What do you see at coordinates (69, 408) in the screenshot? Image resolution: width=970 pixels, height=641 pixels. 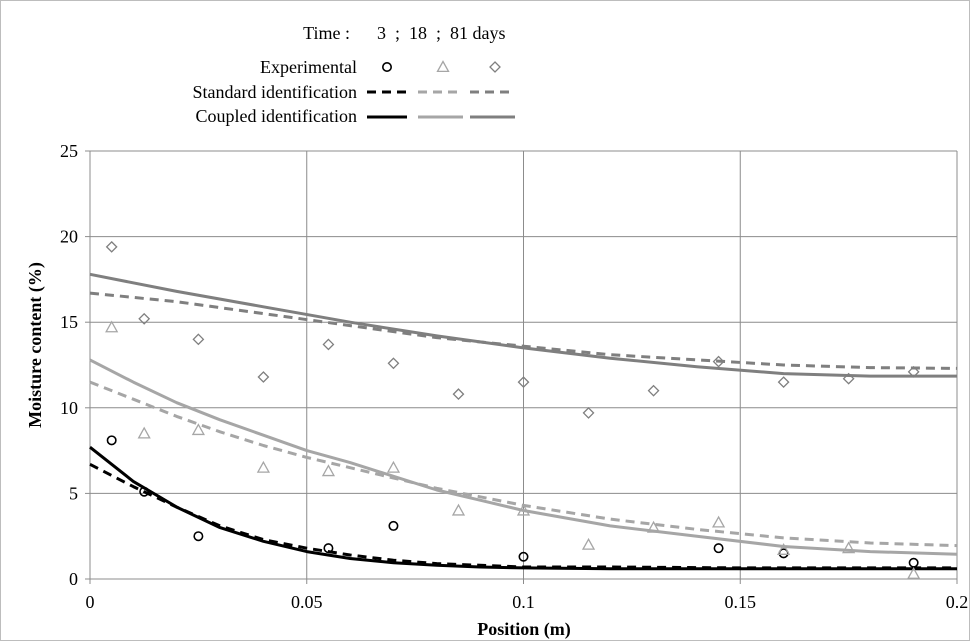 I see `y-tick-label: 10` at bounding box center [69, 408].